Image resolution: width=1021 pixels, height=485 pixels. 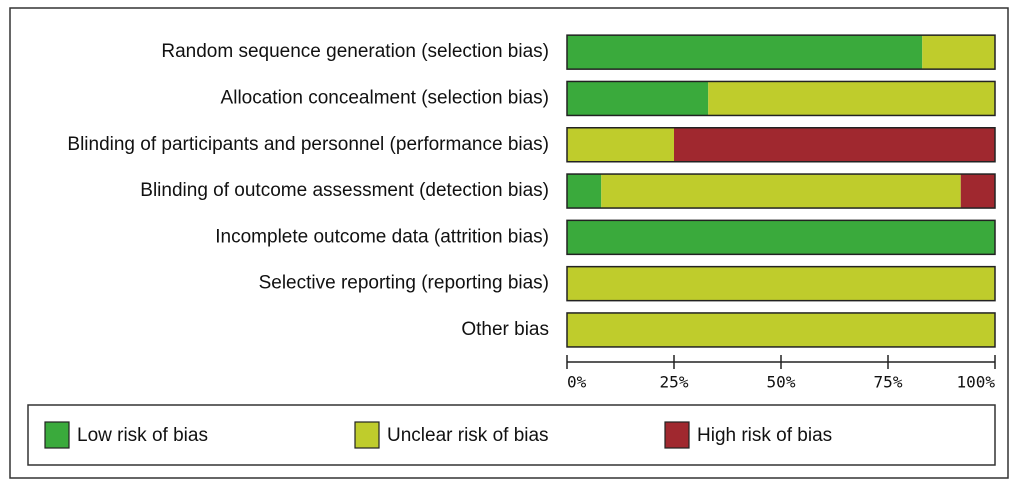 I want to click on legend-label: High risk of bias, so click(x=764, y=435).